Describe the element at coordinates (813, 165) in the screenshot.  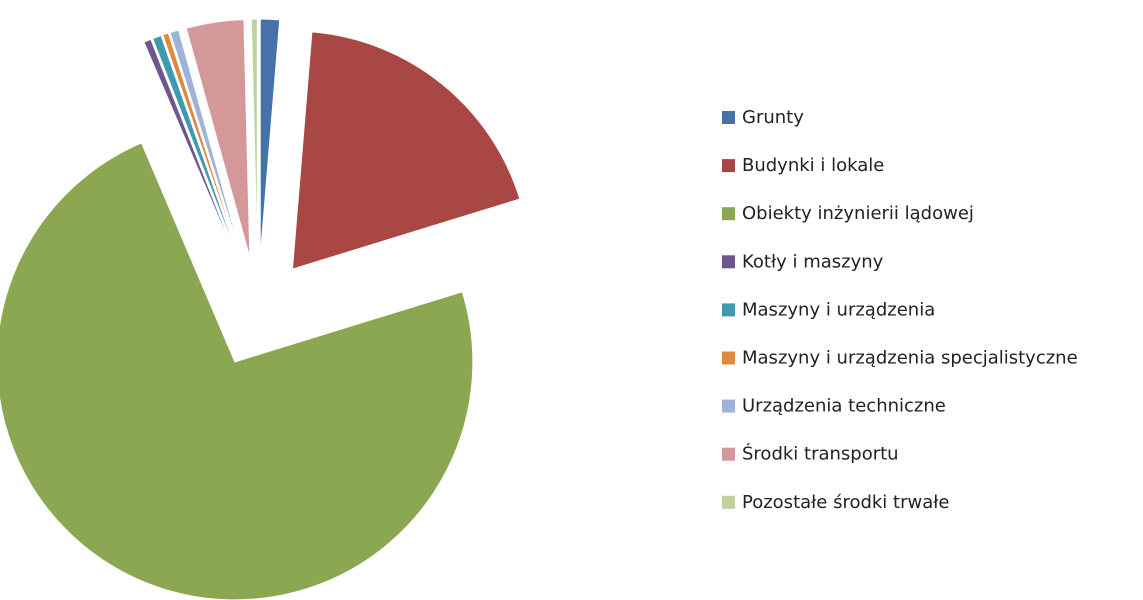
I see `legend-label: Budynki i lokale` at that location.